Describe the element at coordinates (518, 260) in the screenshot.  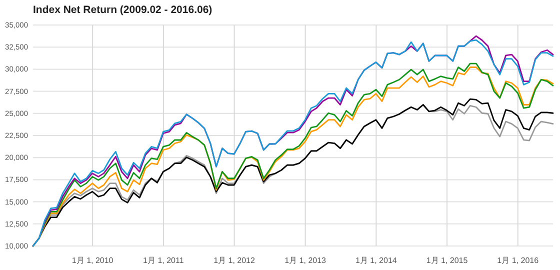
I see `x-tick-label: 1月 1, 2016` at that location.